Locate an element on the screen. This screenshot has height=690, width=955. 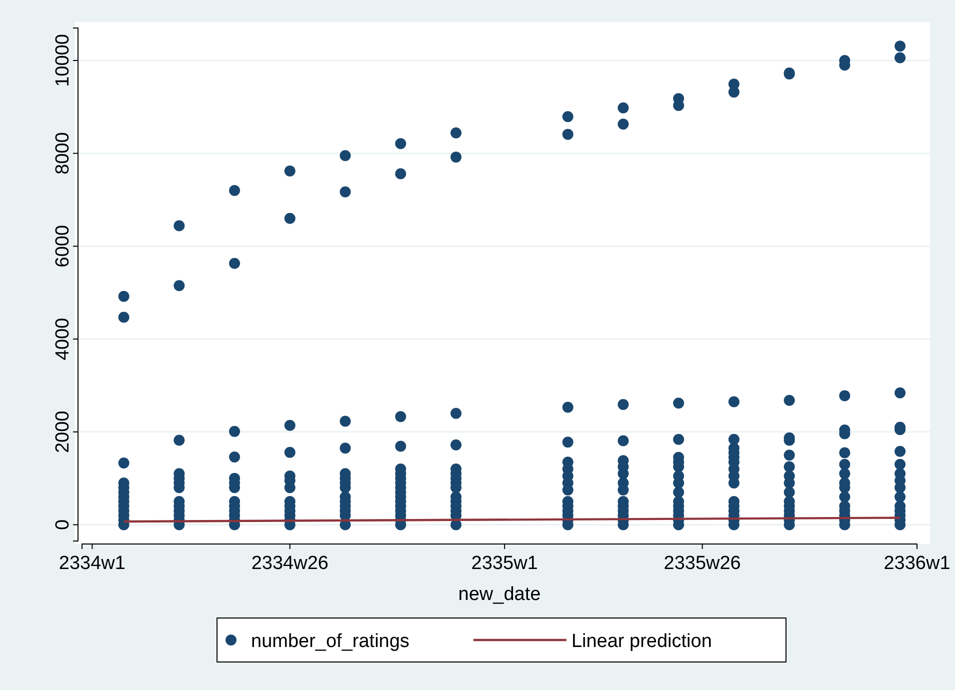
x-tick-label: 2336w1 is located at coordinates (917, 563).